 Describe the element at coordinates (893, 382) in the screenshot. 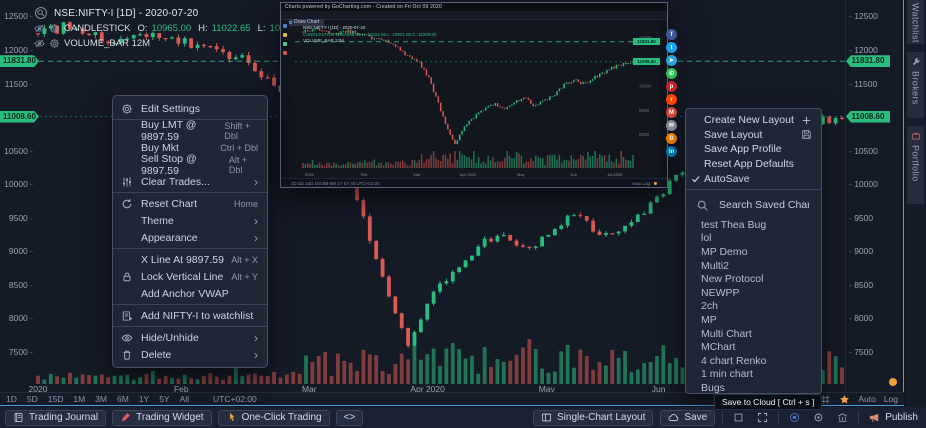

I see `scroll-to-recent-button` at that location.